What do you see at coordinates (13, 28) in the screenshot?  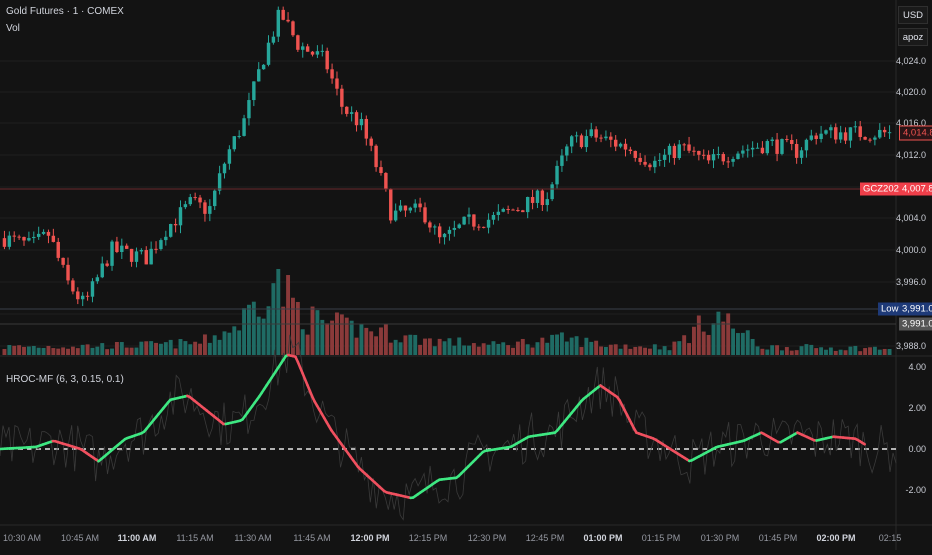 I see `volume-label: Vol` at bounding box center [13, 28].